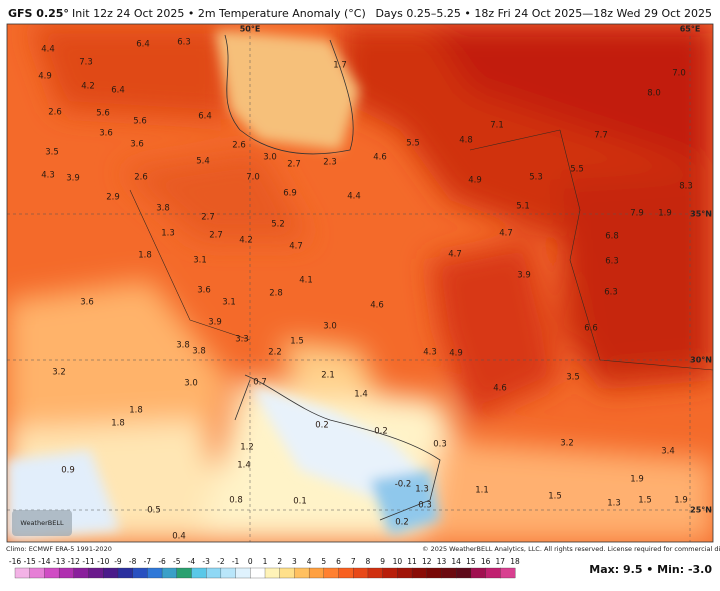 The width and height of the screenshot is (720, 591). I want to click on colorbar-tick-label: -8, so click(133, 561).